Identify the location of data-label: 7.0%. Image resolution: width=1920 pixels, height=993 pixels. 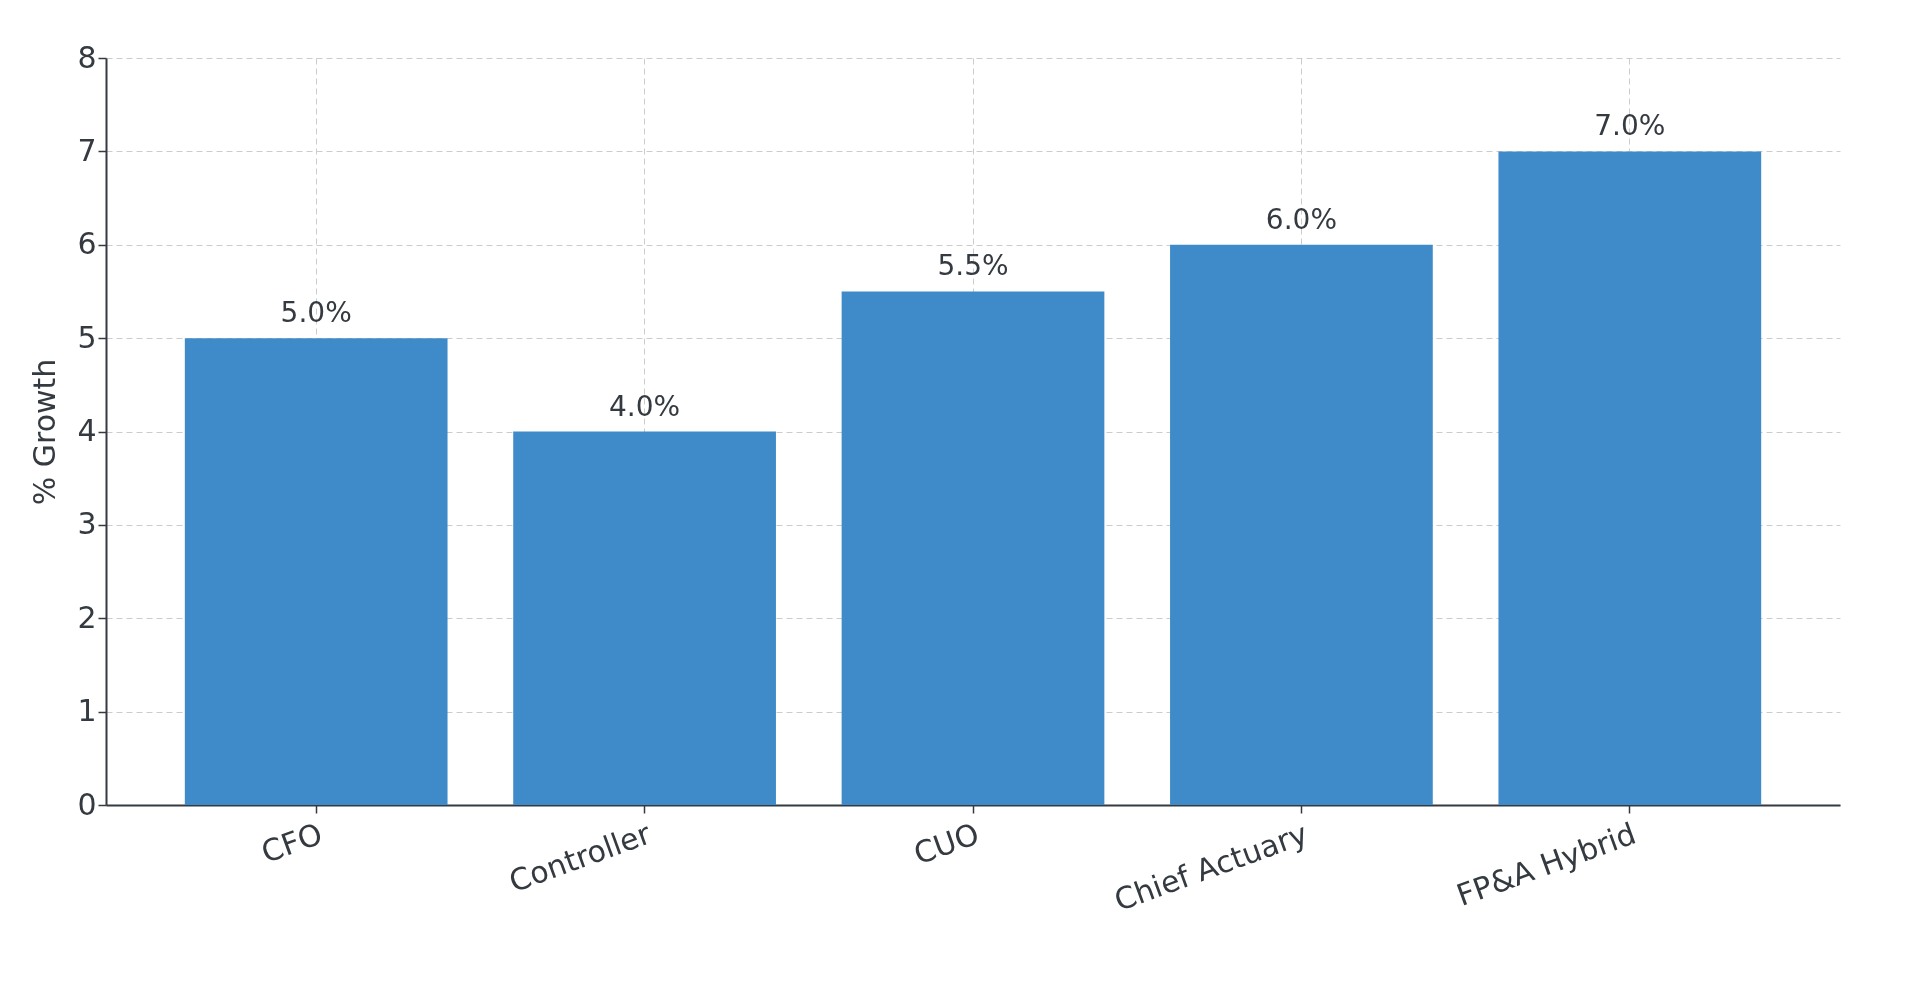
(1630, 126).